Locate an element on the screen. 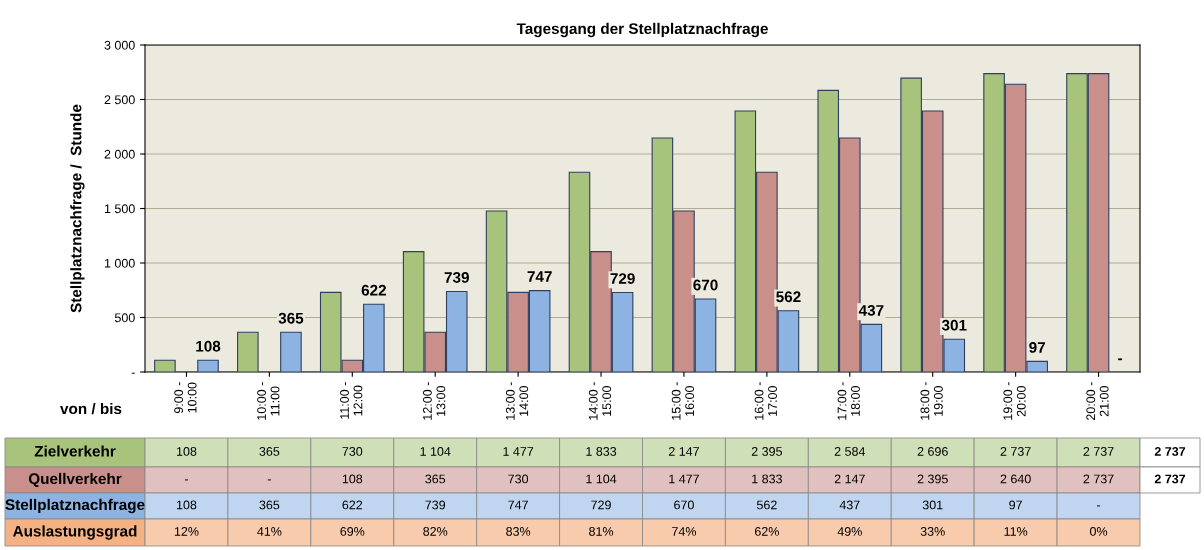 Image resolution: width=1204 pixels, height=550 pixels. text: 49% is located at coordinates (849, 531).